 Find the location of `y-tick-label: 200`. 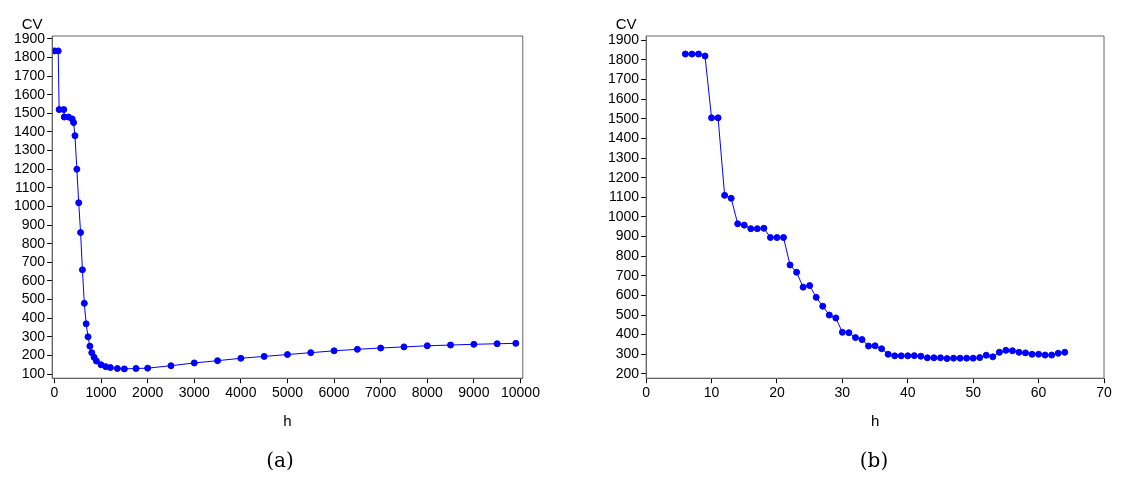

y-tick-label: 200 is located at coordinates (627, 372).